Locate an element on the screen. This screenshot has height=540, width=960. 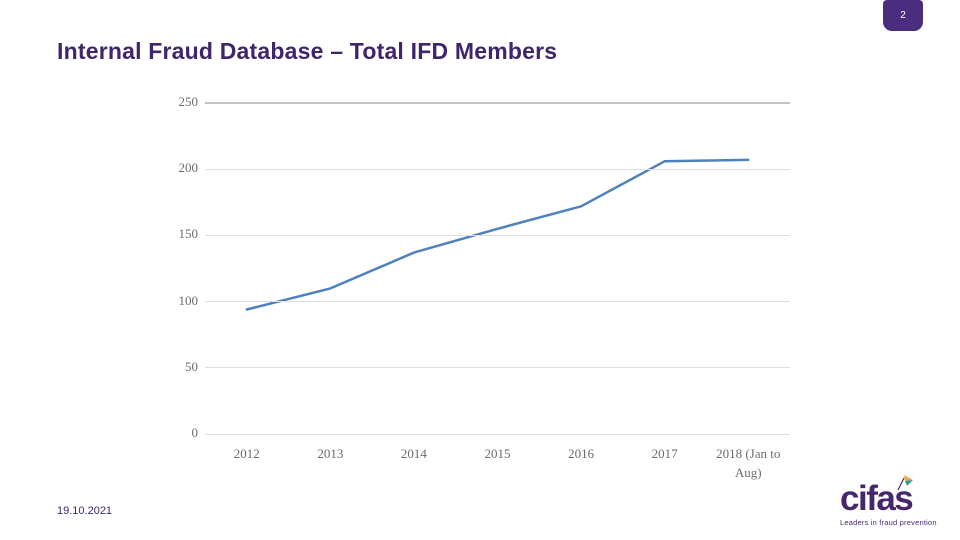
chart-series-svg is located at coordinates (497, 234).